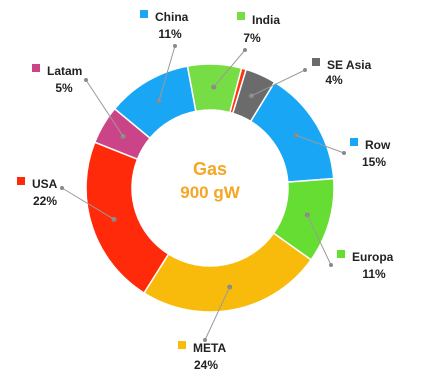 This screenshot has height=378, width=424. What do you see at coordinates (127, 218) in the screenshot?
I see `slice-usa` at bounding box center [127, 218].